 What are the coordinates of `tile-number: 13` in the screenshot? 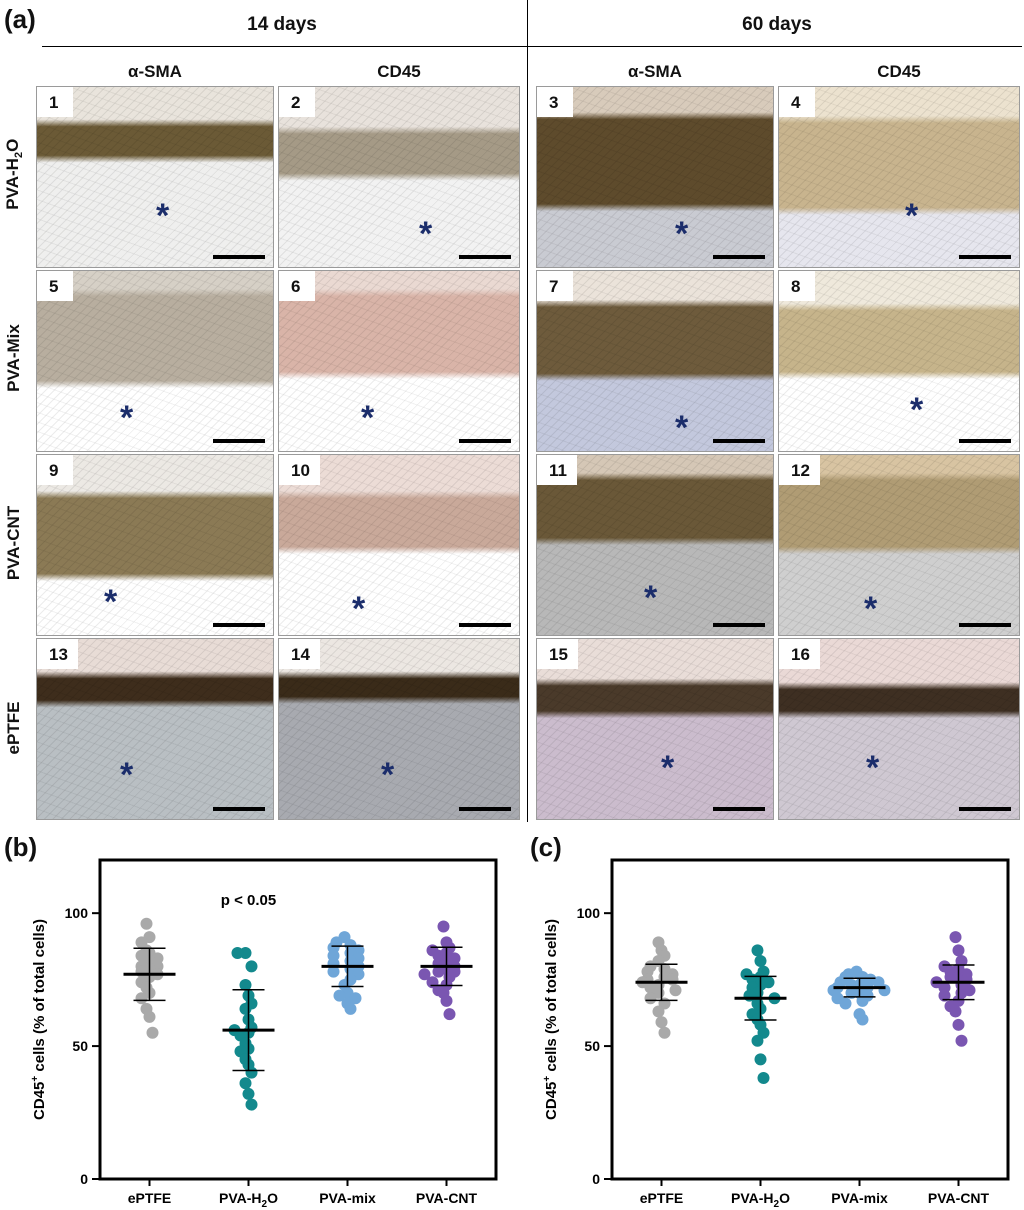 It's located at (57, 654).